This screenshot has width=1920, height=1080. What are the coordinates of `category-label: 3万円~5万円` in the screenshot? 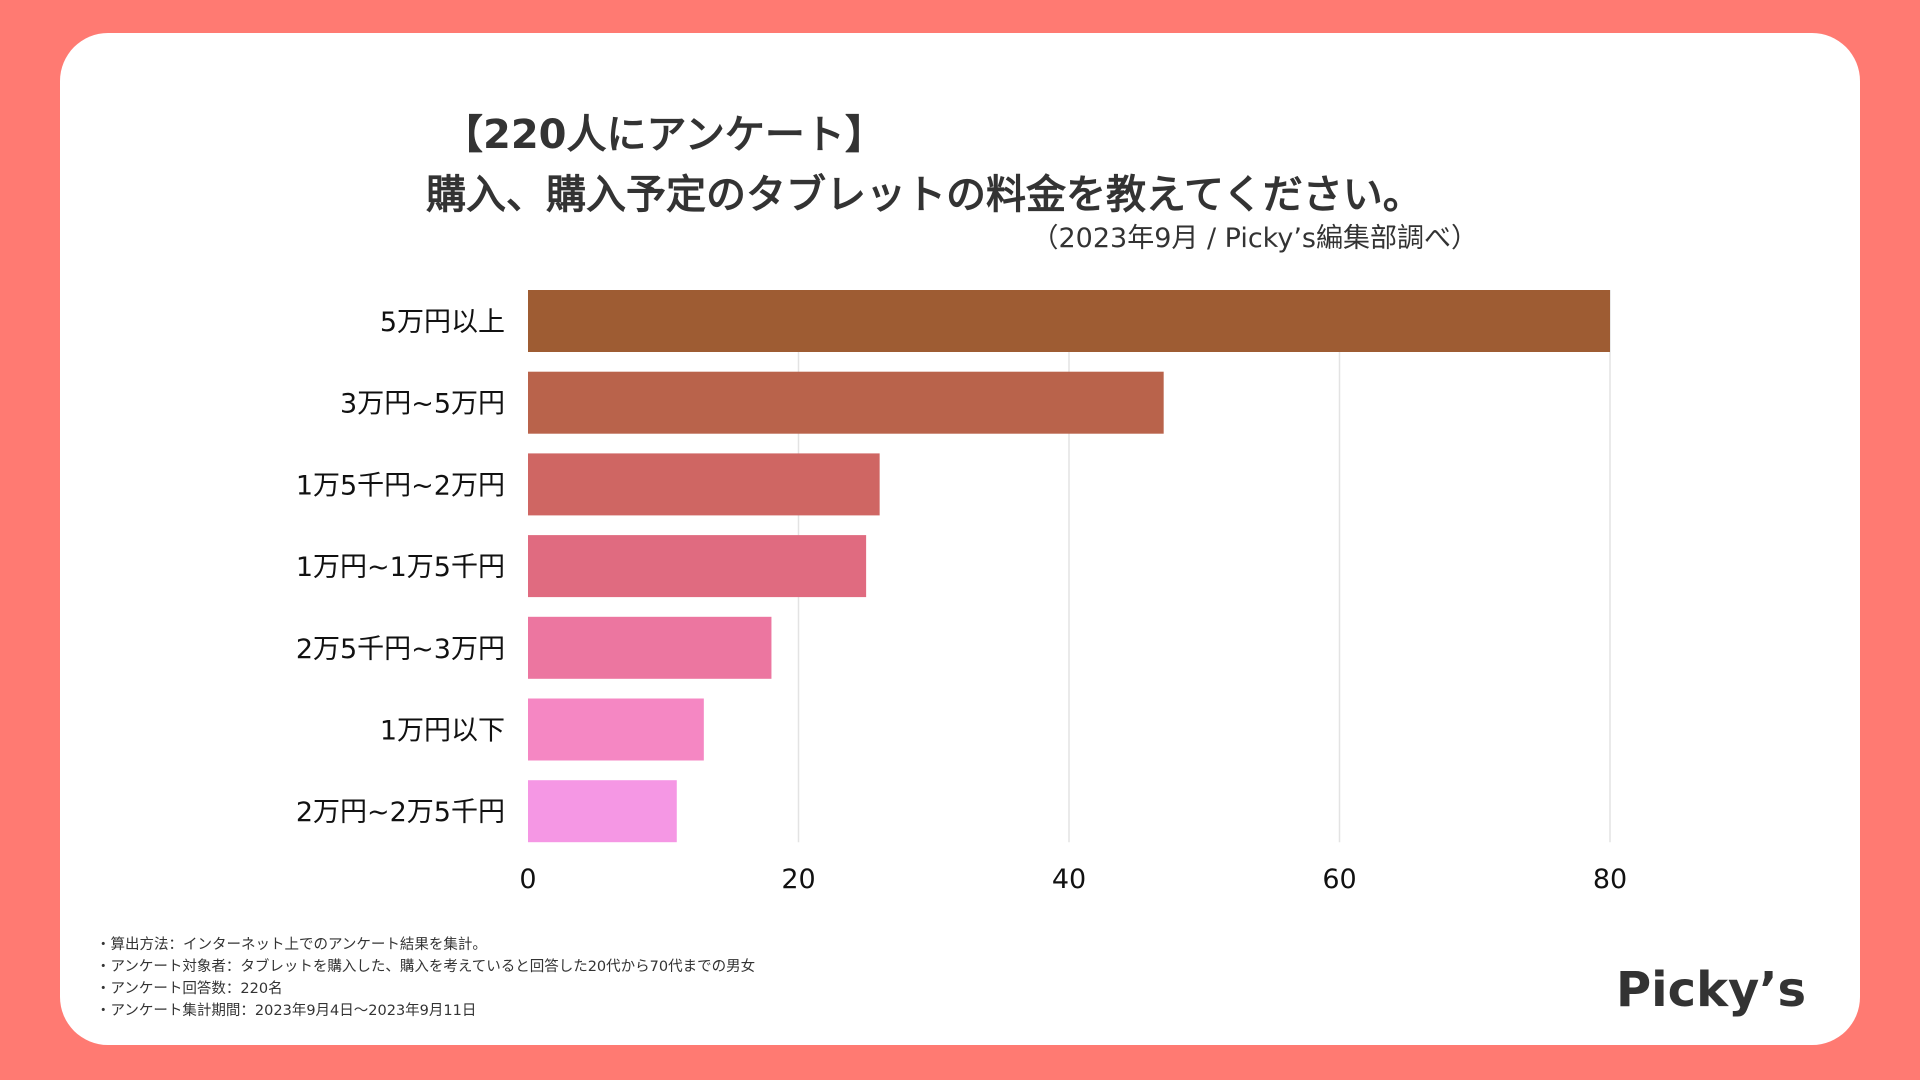 It's located at (422, 404).